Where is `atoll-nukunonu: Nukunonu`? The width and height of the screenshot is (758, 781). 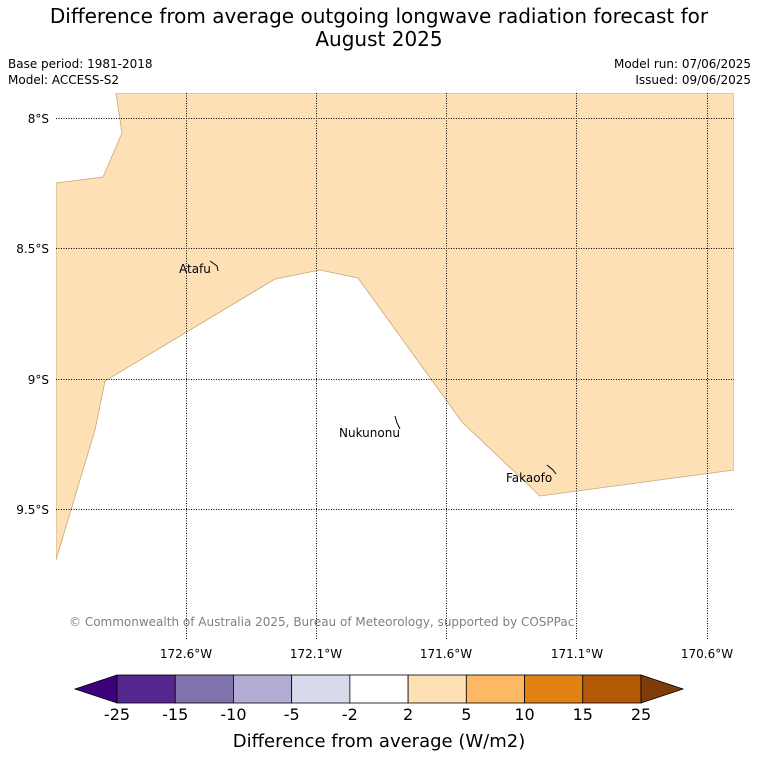
atoll-nukunonu: Nukunonu is located at coordinates (370, 427).